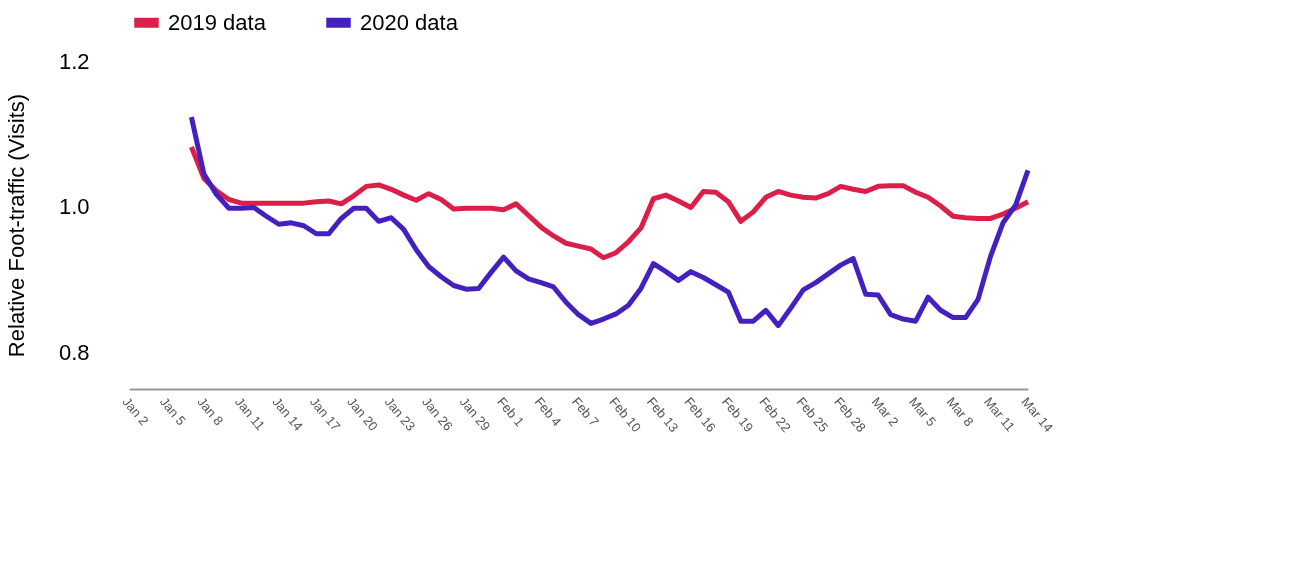  I want to click on y-axis-title: Relative Foot-traffic (Visits), so click(16, 225).